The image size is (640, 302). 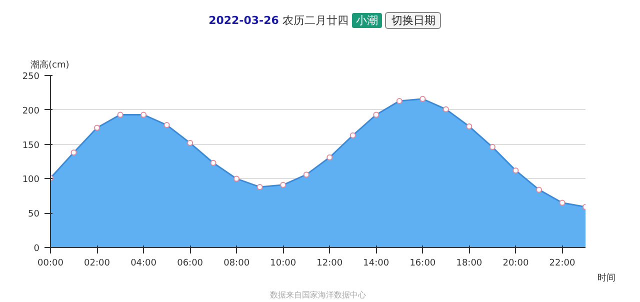 I want to click on x-tick-label: 18:00, so click(x=469, y=263).